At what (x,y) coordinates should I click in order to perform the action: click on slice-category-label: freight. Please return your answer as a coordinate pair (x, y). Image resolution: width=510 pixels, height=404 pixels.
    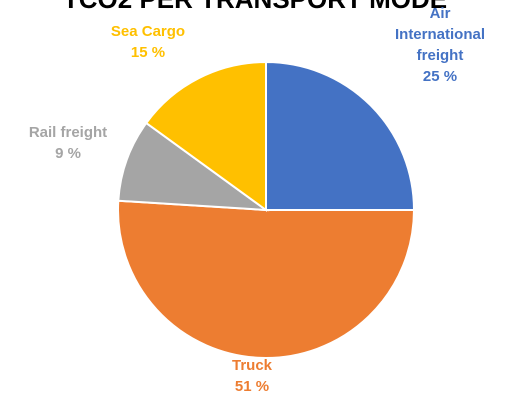
    Looking at the image, I should click on (440, 55).